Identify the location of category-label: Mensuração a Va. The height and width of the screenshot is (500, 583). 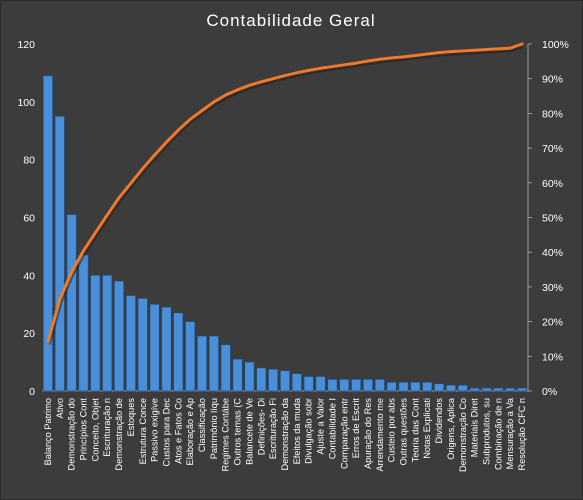
(510, 433).